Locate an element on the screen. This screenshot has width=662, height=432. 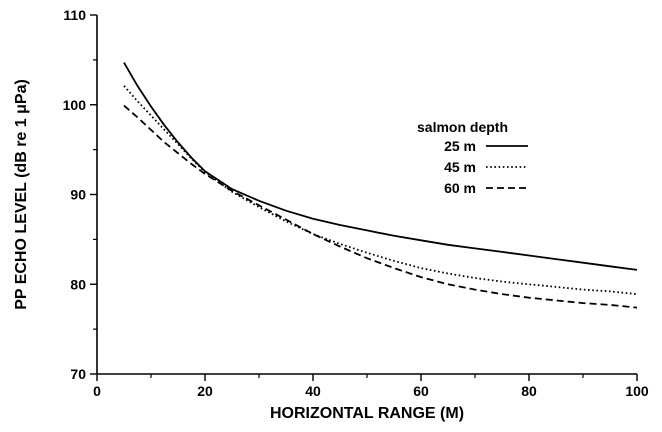
y-tick-label: 80 is located at coordinates (78, 284).